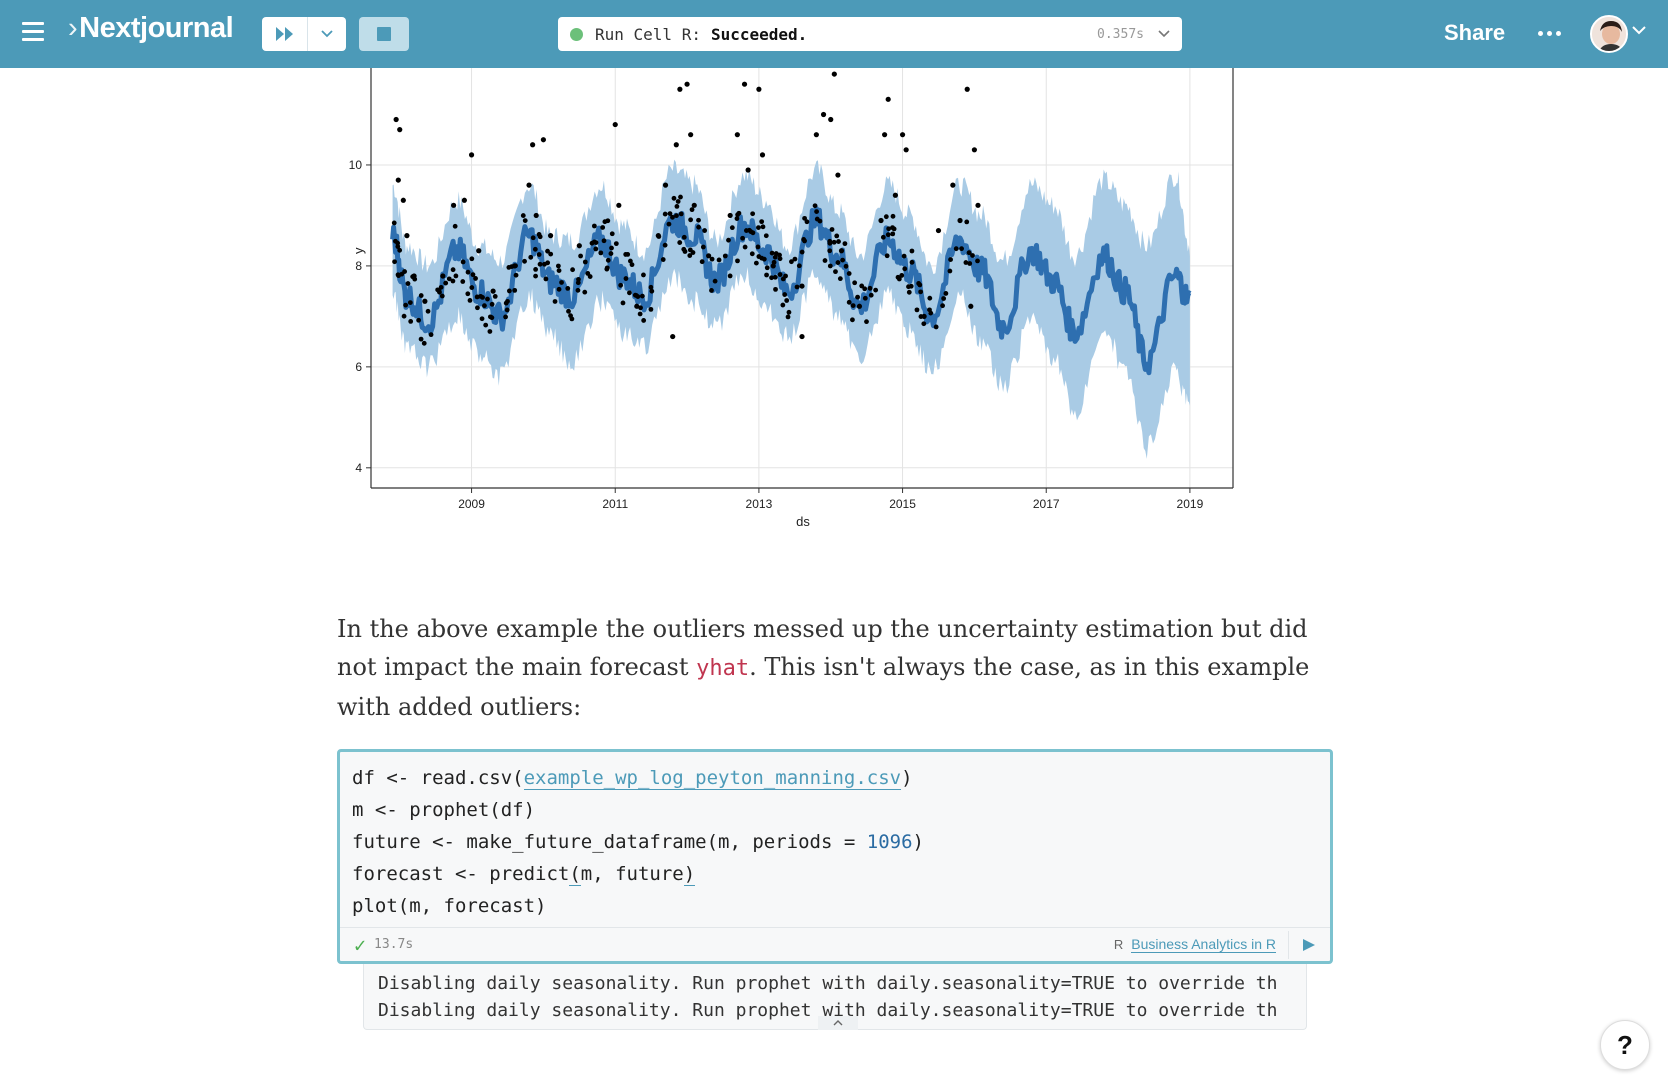  What do you see at coordinates (835, 944) in the screenshot?
I see `cell-footer: ✓ 13.7s R Business Analytics in R` at bounding box center [835, 944].